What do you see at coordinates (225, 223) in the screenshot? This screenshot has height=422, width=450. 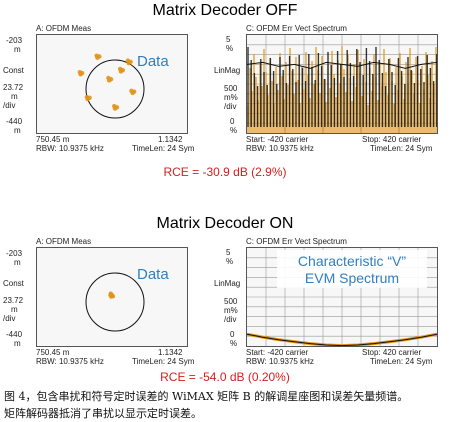 I see `heading-decoder-on: Matrix Decoder ON` at bounding box center [225, 223].